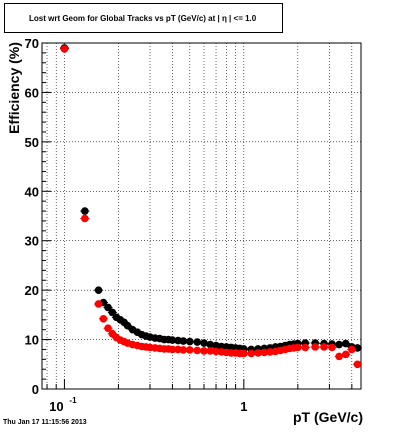  What do you see at coordinates (14, 88) in the screenshot?
I see `y-axis-label: Efficiency (%)` at bounding box center [14, 88].